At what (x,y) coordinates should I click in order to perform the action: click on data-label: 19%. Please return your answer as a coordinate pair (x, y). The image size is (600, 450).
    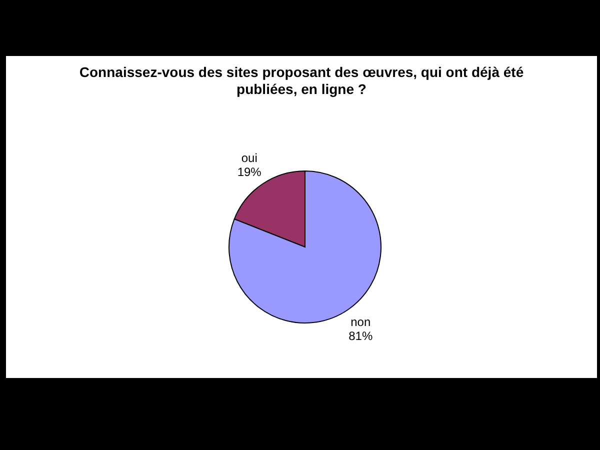
    Looking at the image, I should click on (249, 172).